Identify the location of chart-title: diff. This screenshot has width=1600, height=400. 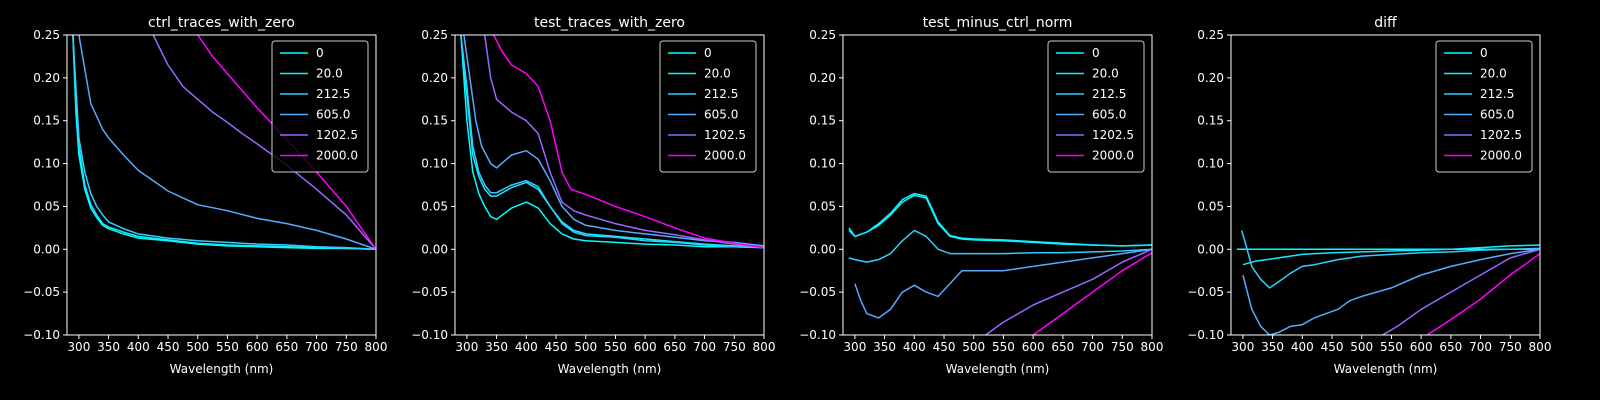
(1385, 23).